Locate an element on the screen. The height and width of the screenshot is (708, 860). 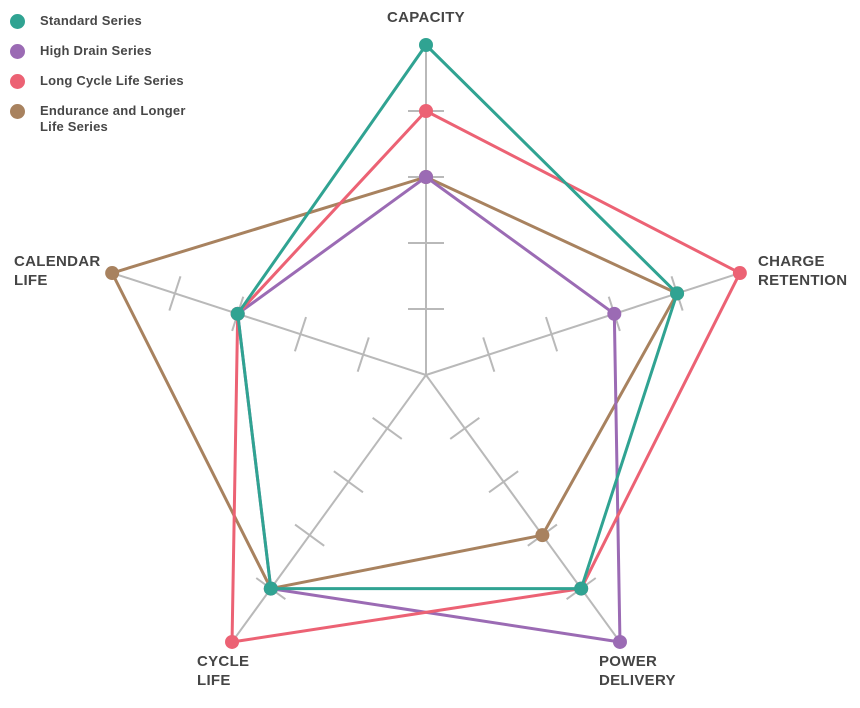
axis-label-power-delivery: POWER DELIVERY is located at coordinates (637, 671).